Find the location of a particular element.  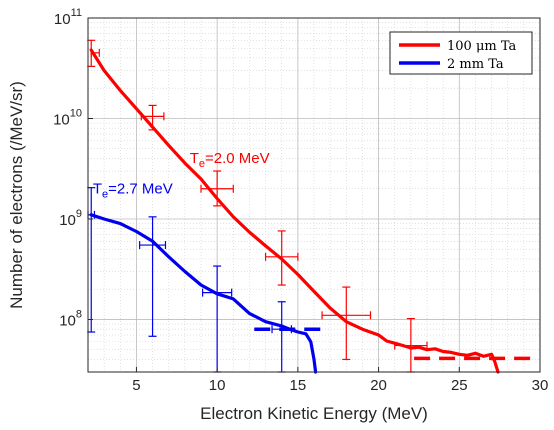

legend-label-100um-ta: 100 μm Ta is located at coordinates (482, 46).